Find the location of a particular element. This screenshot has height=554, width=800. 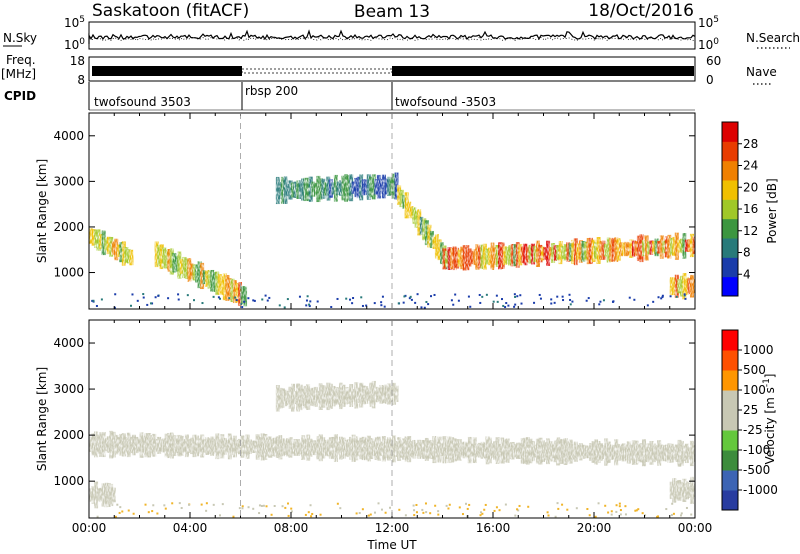

colorbar-tick-label: 4 is located at coordinates (747, 274).